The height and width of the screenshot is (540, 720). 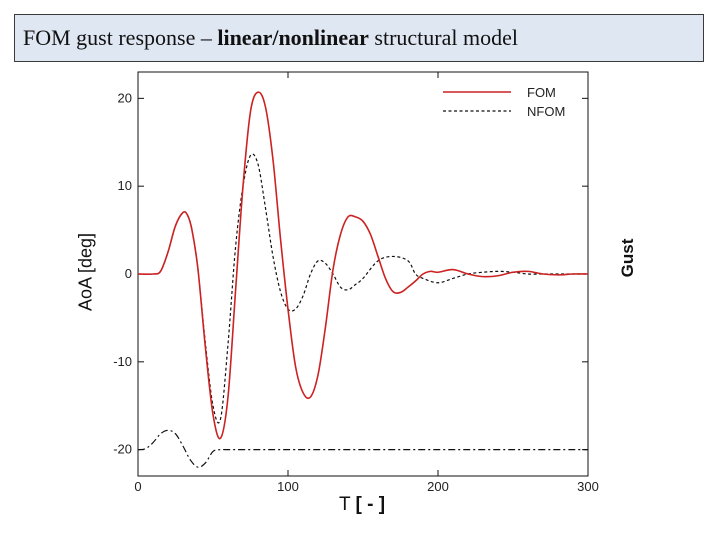 I want to click on y-tick-label-4: -20, so click(x=122, y=449).